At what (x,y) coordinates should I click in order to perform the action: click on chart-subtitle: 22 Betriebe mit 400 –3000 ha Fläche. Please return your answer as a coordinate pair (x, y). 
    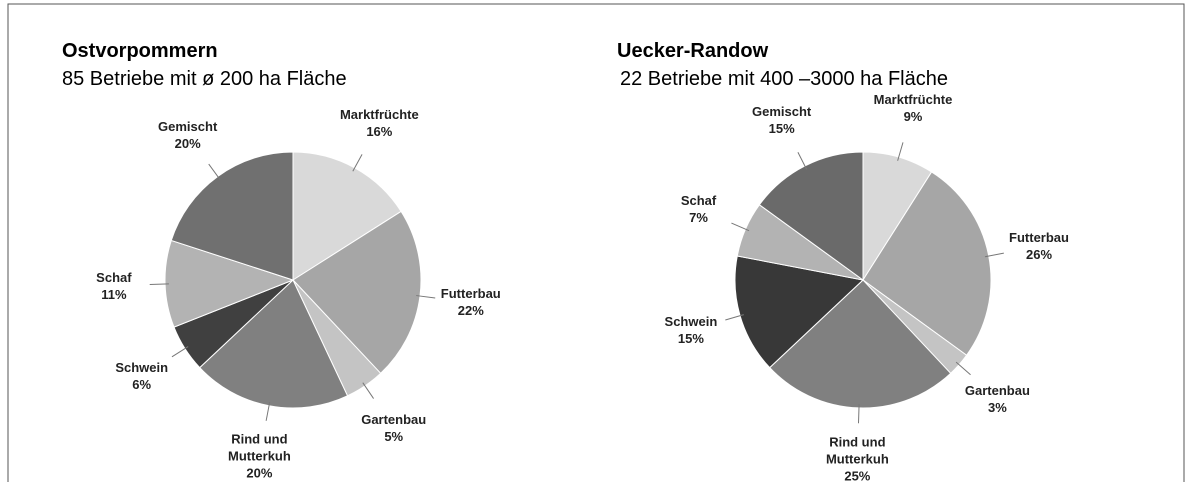
    Looking at the image, I should click on (784, 79).